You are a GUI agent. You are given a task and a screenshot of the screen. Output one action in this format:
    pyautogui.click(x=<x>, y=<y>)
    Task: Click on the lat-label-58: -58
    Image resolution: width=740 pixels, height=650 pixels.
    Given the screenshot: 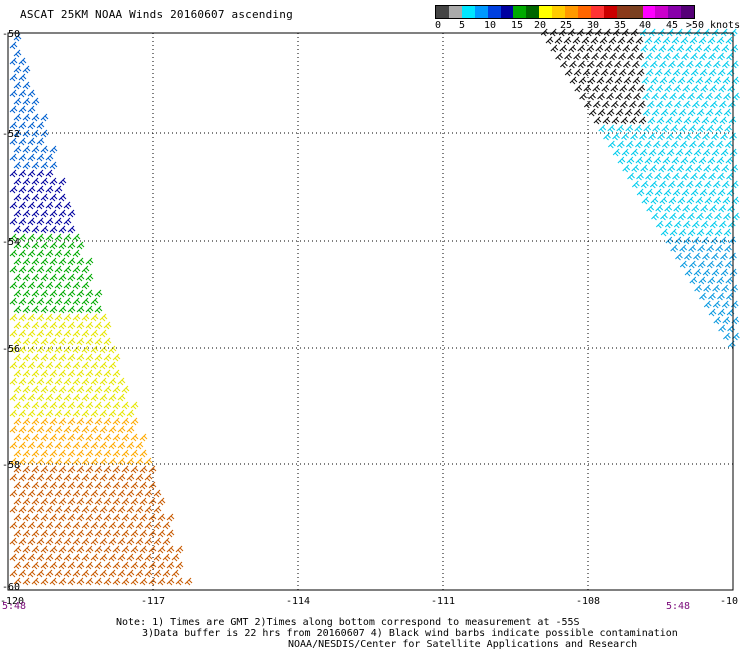 What is the action you would take?
    pyautogui.click(x=11, y=465)
    